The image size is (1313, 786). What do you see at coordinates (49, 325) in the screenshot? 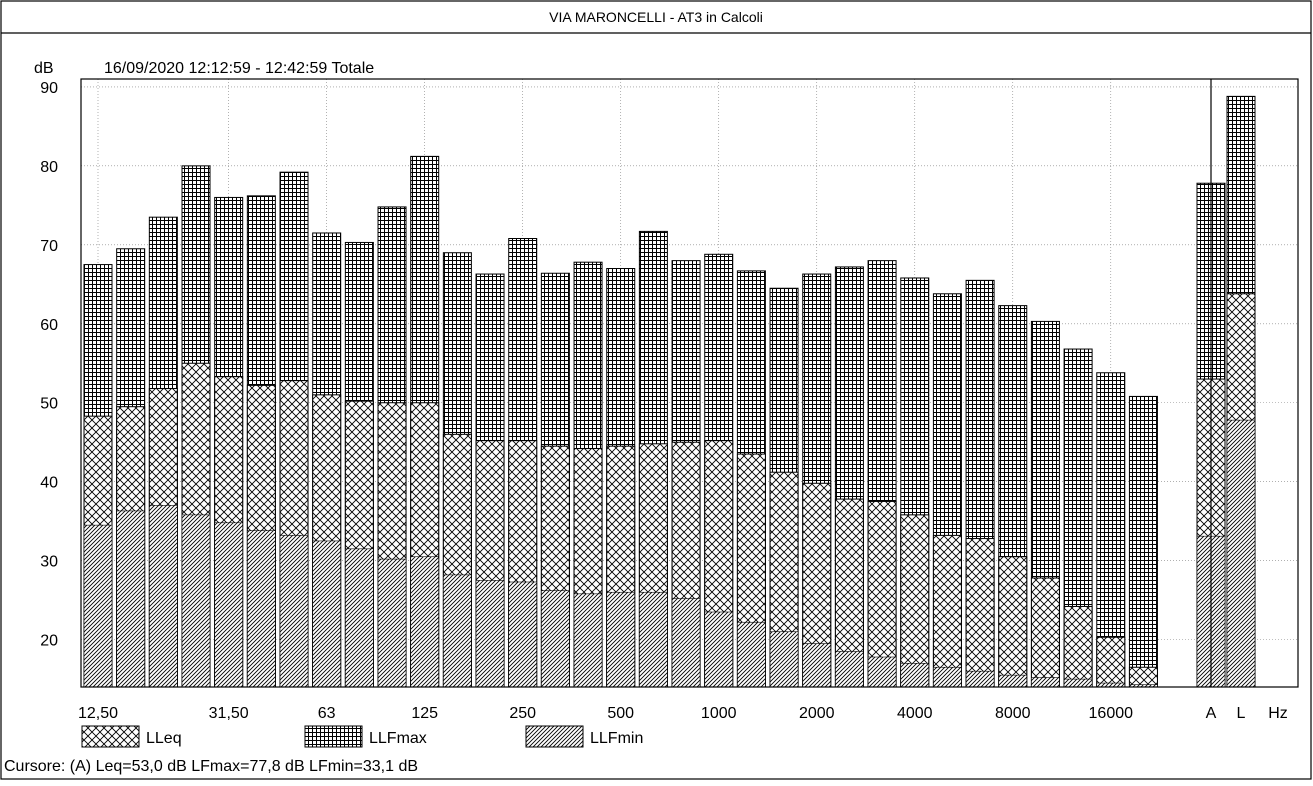
I see `y-tick-label: 60` at bounding box center [49, 325].